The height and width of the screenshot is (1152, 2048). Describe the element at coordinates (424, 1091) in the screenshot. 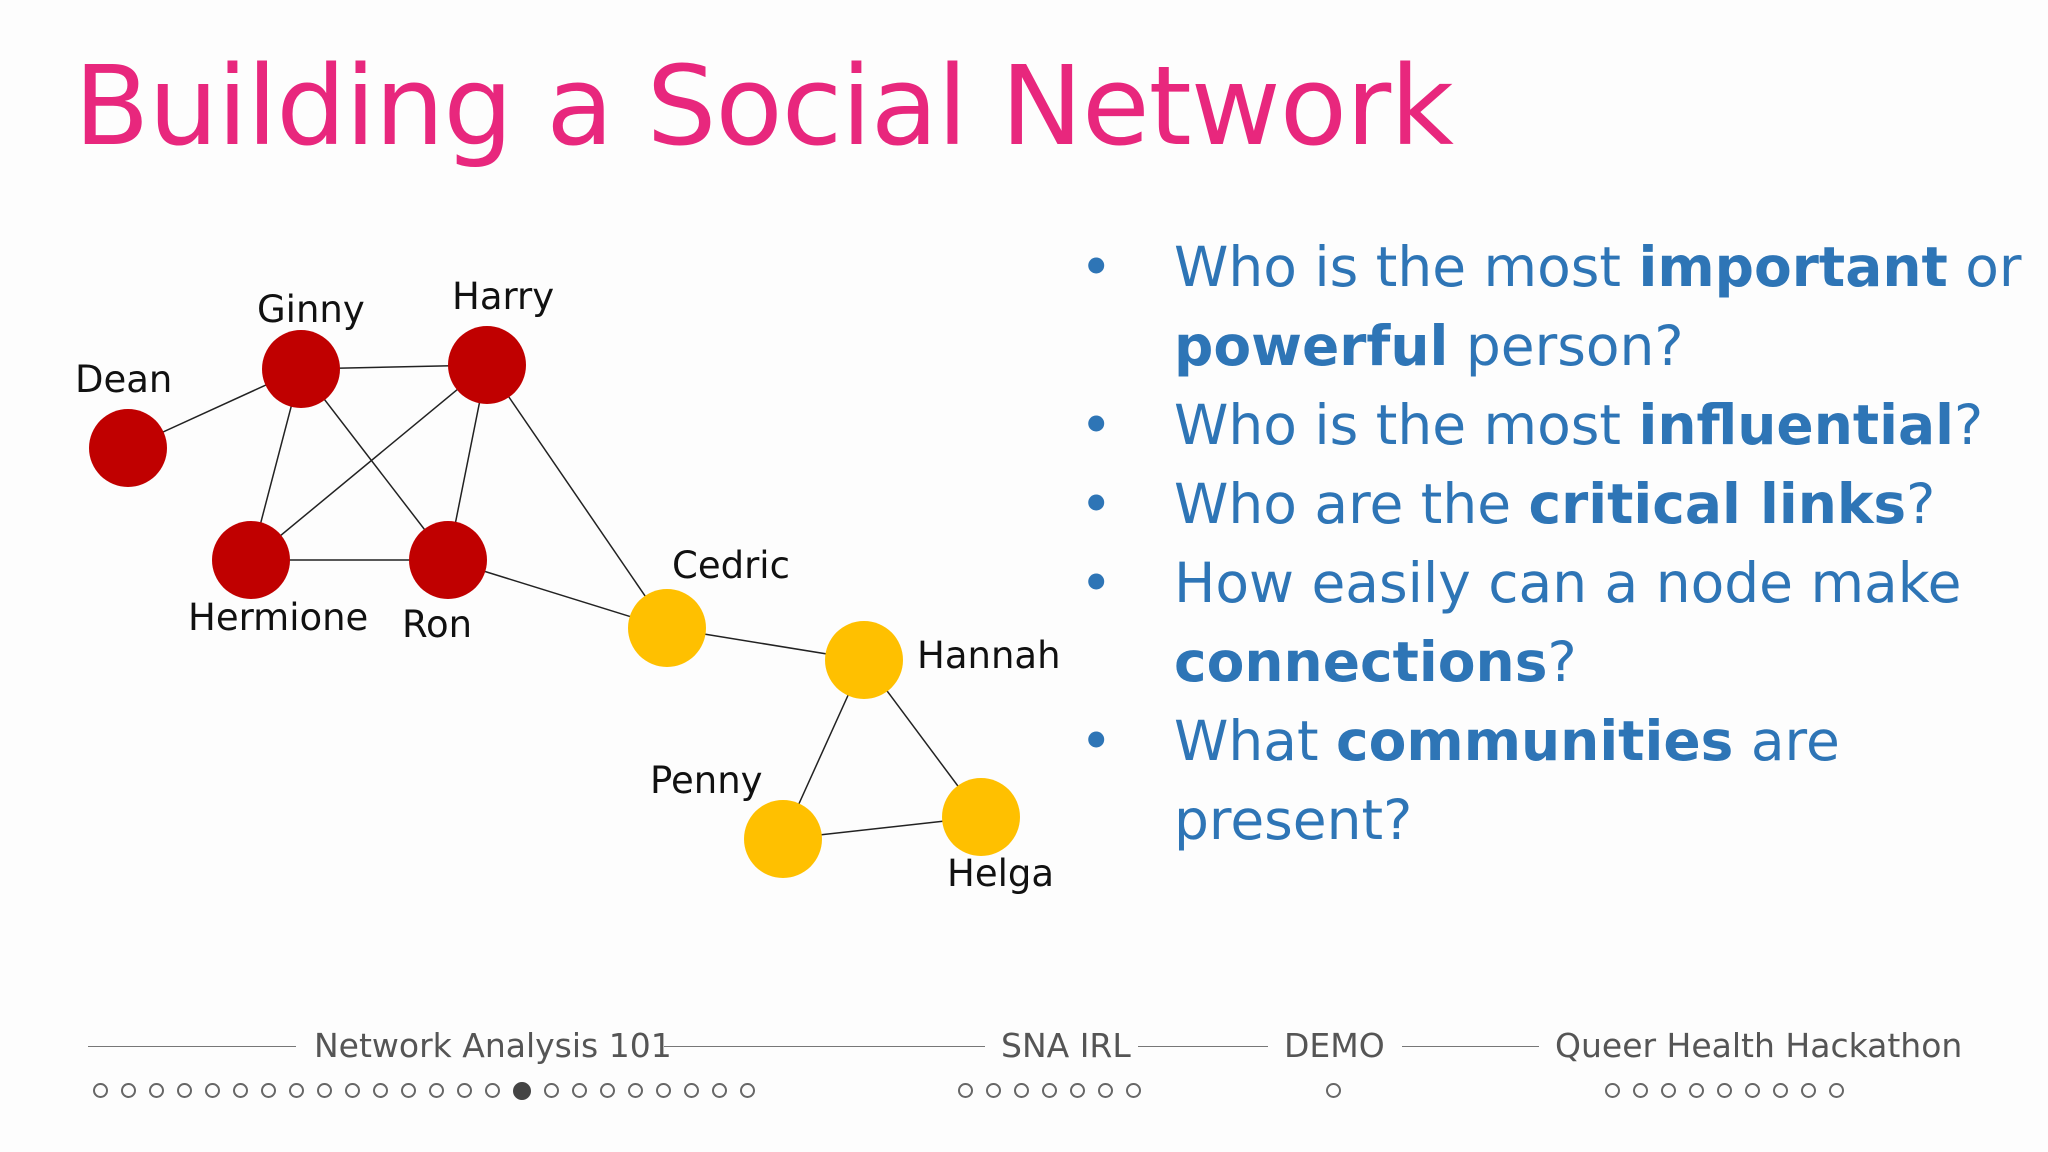

I see `nav-dots-network-analysis` at that location.